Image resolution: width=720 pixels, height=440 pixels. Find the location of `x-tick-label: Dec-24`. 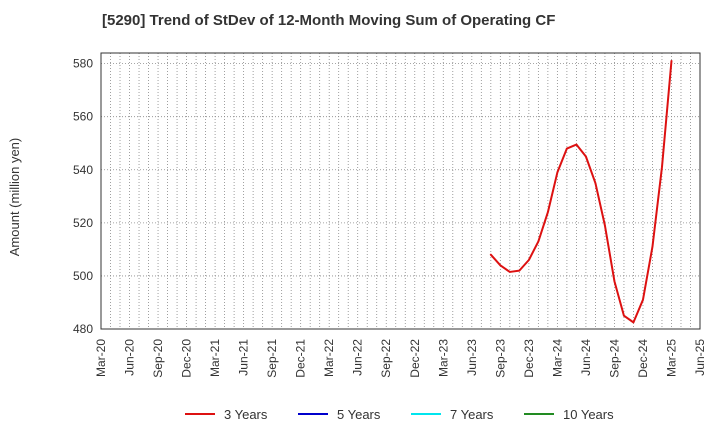

x-tick-label: Dec-24 is located at coordinates (643, 358).